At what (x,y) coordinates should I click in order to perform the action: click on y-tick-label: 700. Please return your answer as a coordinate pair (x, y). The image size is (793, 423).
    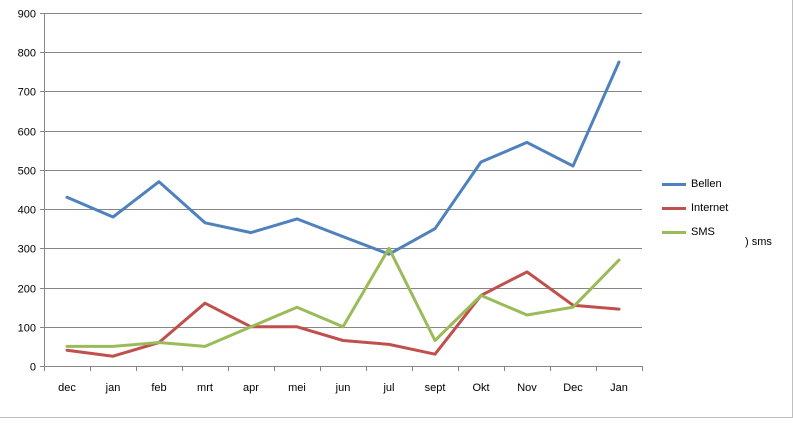
    Looking at the image, I should click on (27, 93).